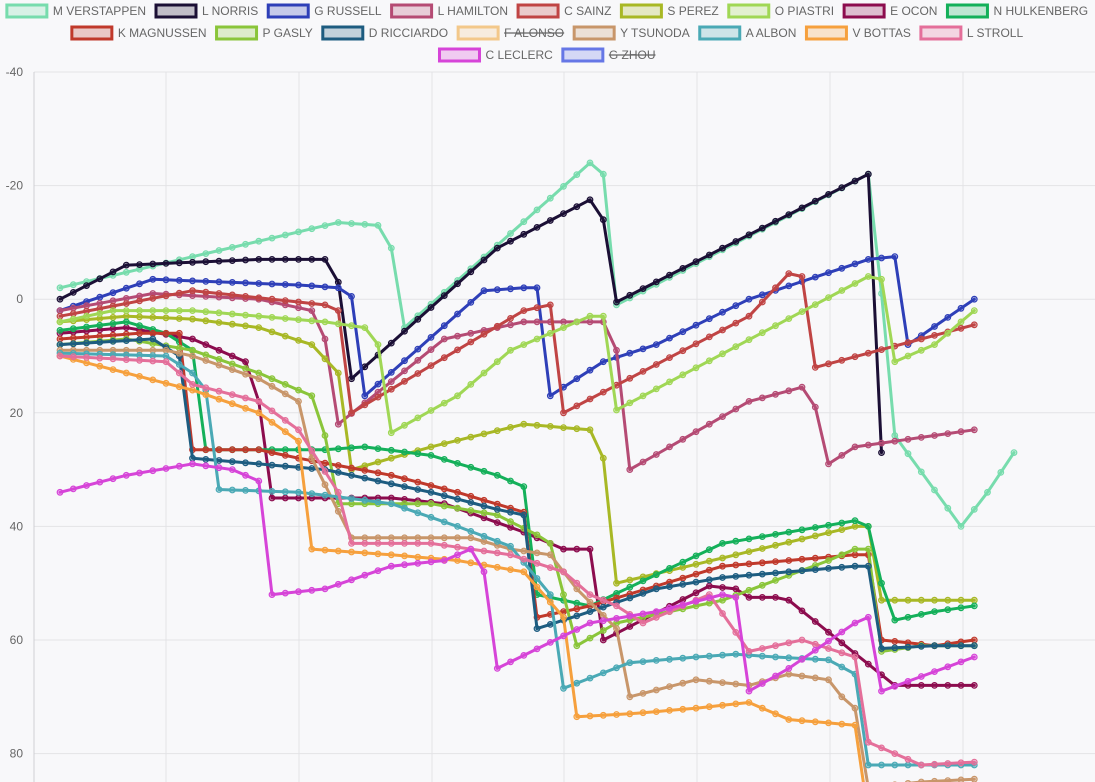 The height and width of the screenshot is (782, 1095). Describe the element at coordinates (608, 55) in the screenshot. I see `legend-item-g-zhou: G ZHOU` at that location.